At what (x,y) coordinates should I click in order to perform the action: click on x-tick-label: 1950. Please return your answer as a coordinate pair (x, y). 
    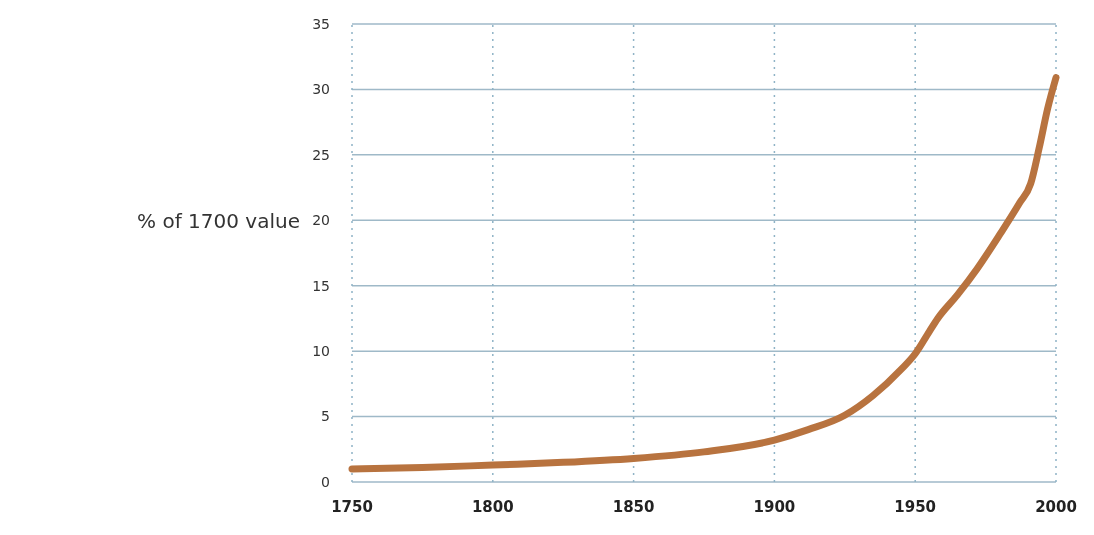
    Looking at the image, I should click on (915, 507).